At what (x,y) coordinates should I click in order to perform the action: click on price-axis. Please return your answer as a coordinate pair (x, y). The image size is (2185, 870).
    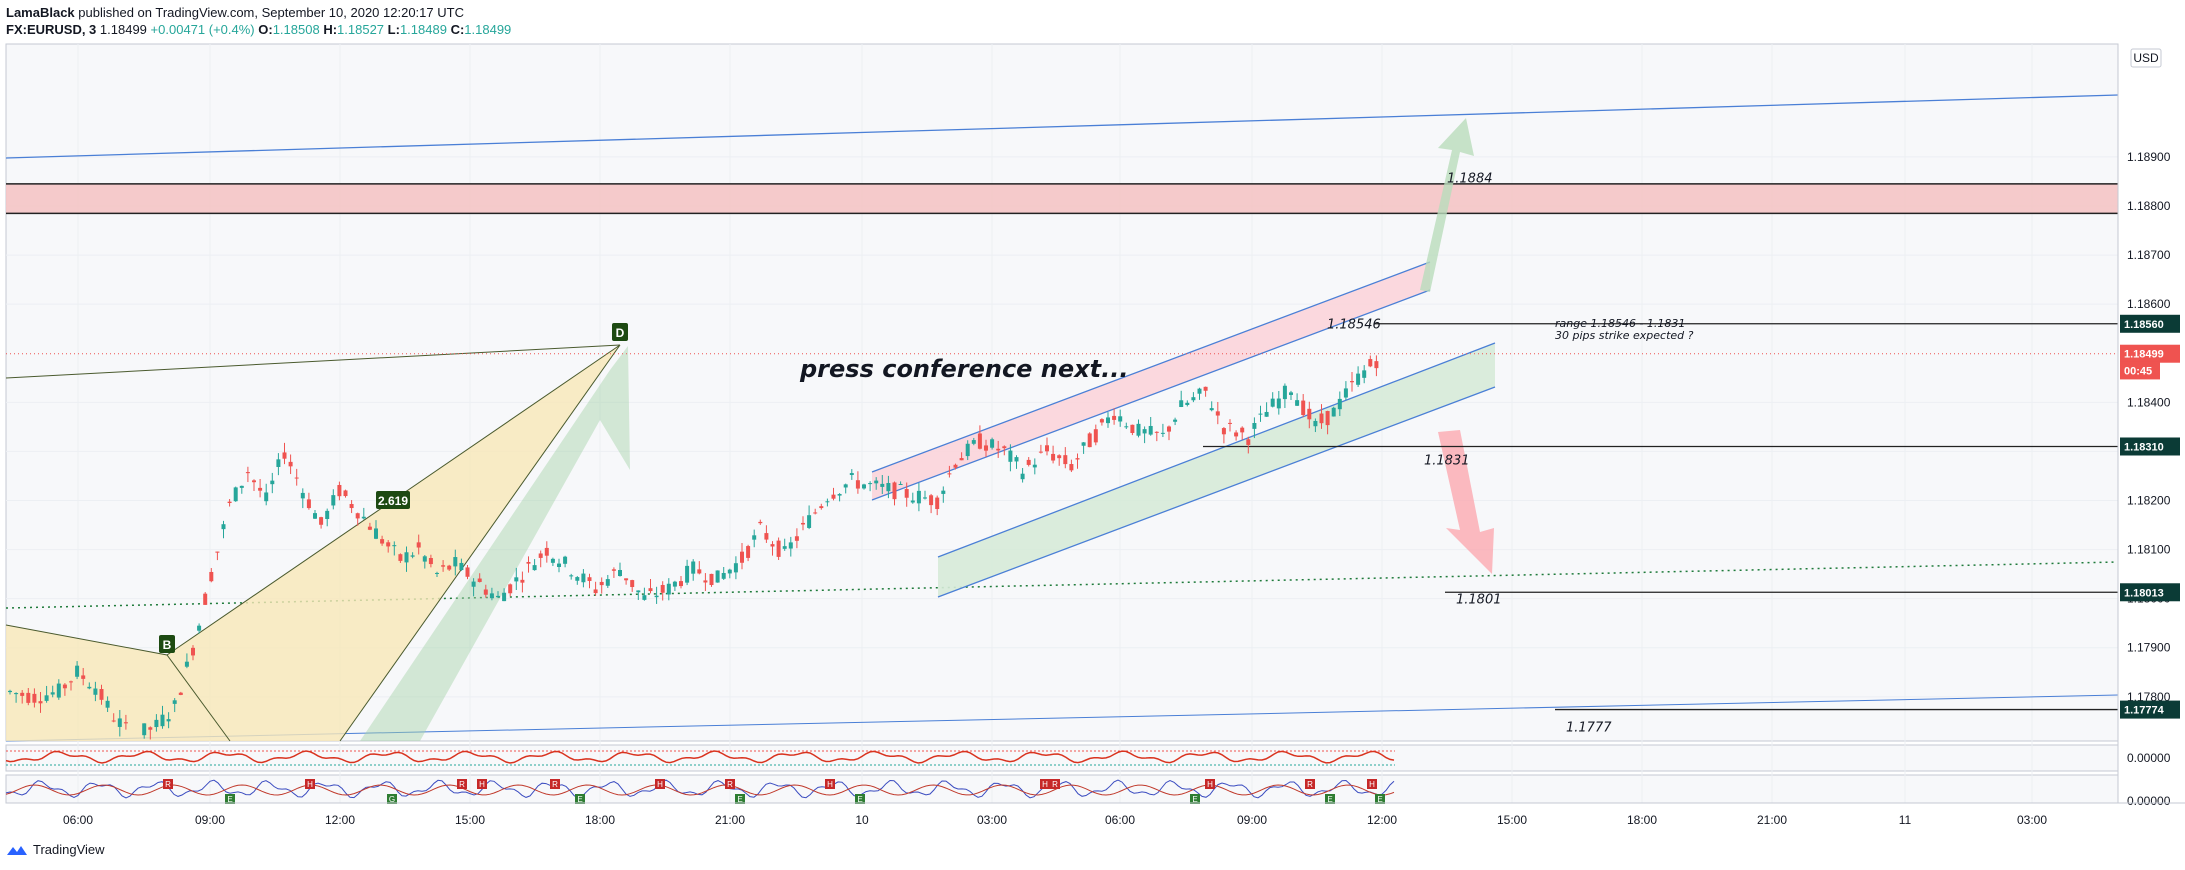
    Looking at the image, I should click on (2151, 424).